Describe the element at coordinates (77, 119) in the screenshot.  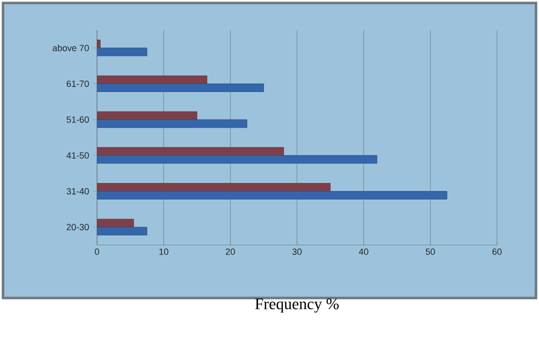
I see `y-tick-label: 51-60` at that location.